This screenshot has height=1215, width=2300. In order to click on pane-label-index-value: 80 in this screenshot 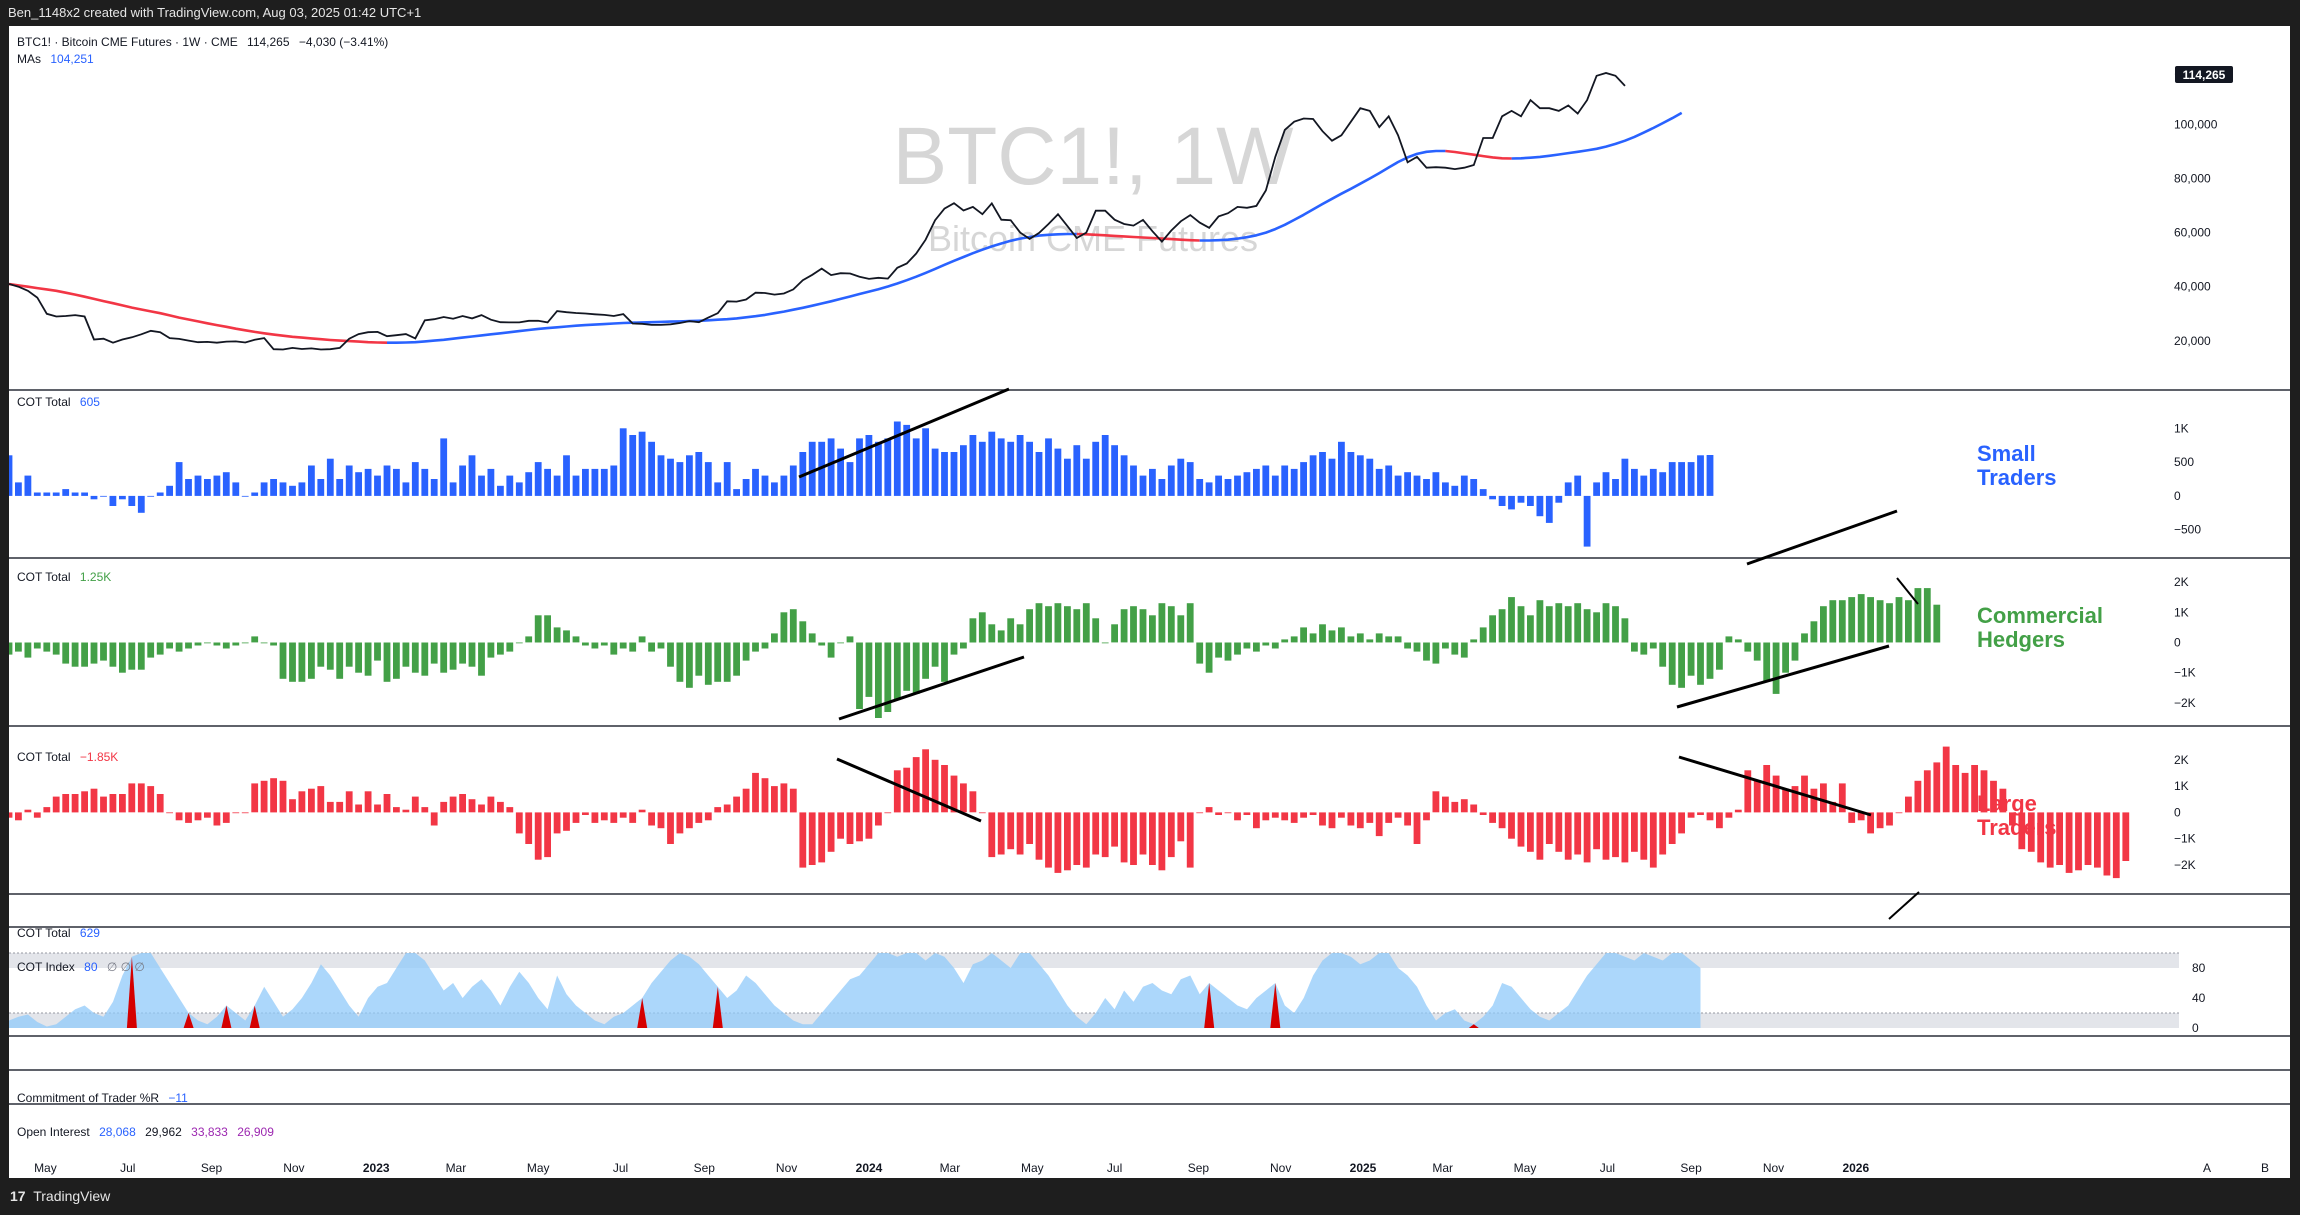, I will do `click(91, 967)`.